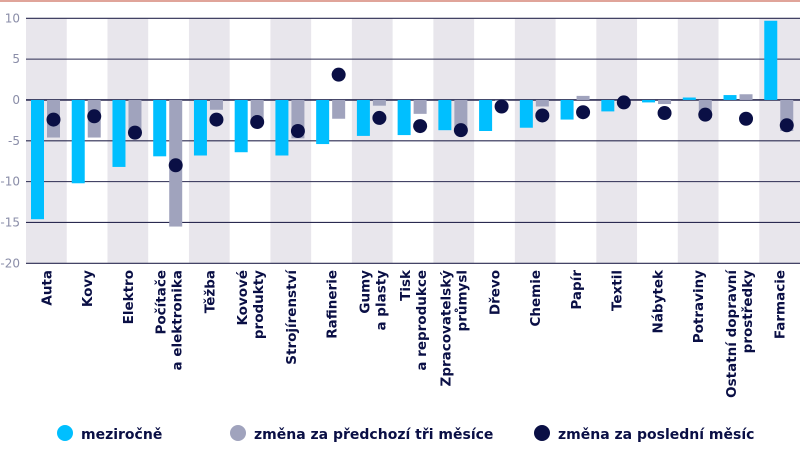 The image size is (800, 449). I want to click on category-label: Zpracovatelský, so click(447, 328).